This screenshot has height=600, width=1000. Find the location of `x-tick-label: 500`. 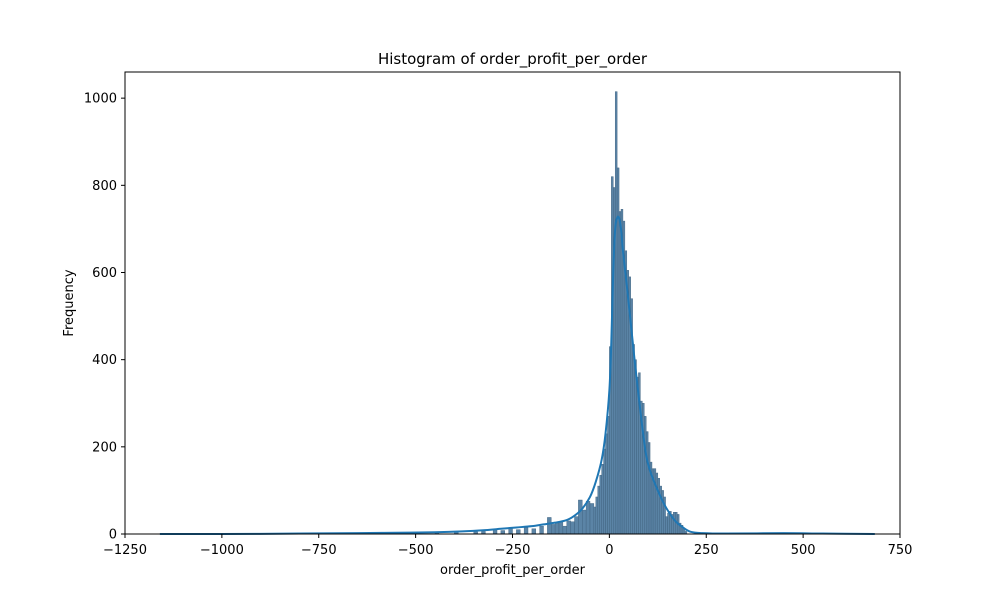

x-tick-label: 500 is located at coordinates (803, 550).